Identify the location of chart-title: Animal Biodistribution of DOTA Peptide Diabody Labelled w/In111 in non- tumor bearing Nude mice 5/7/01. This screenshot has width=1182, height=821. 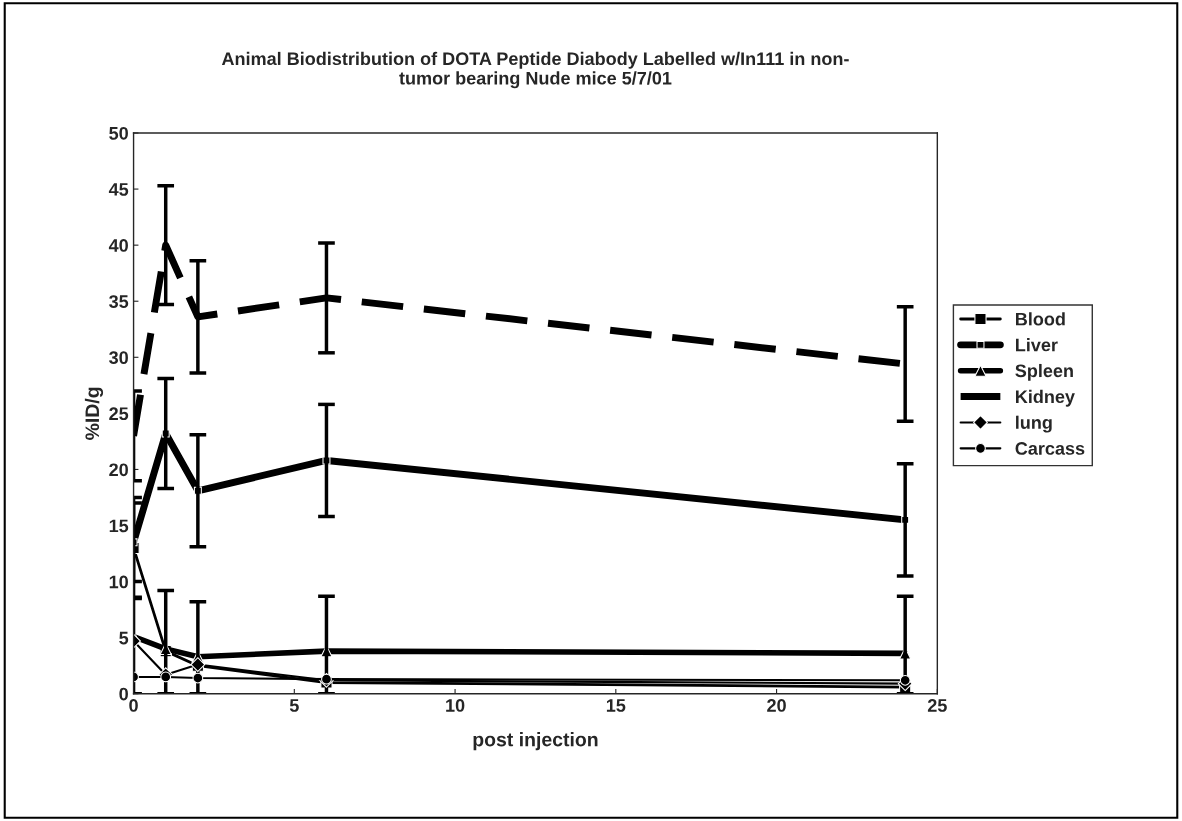
(535, 70).